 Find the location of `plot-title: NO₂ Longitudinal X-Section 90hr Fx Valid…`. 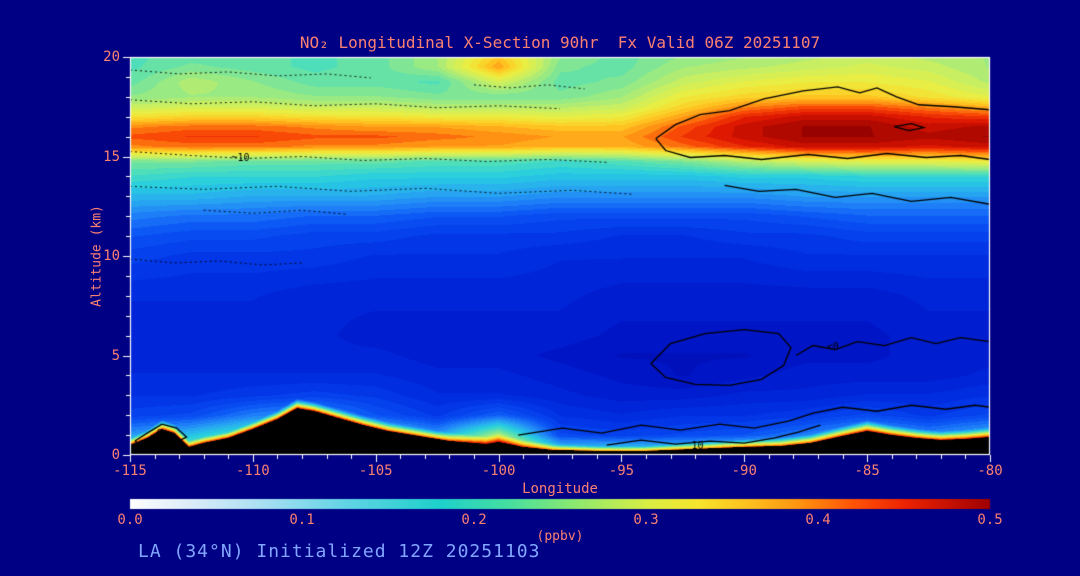

plot-title: NO₂ Longitudinal X-Section 90hr Fx Valid… is located at coordinates (560, 42).